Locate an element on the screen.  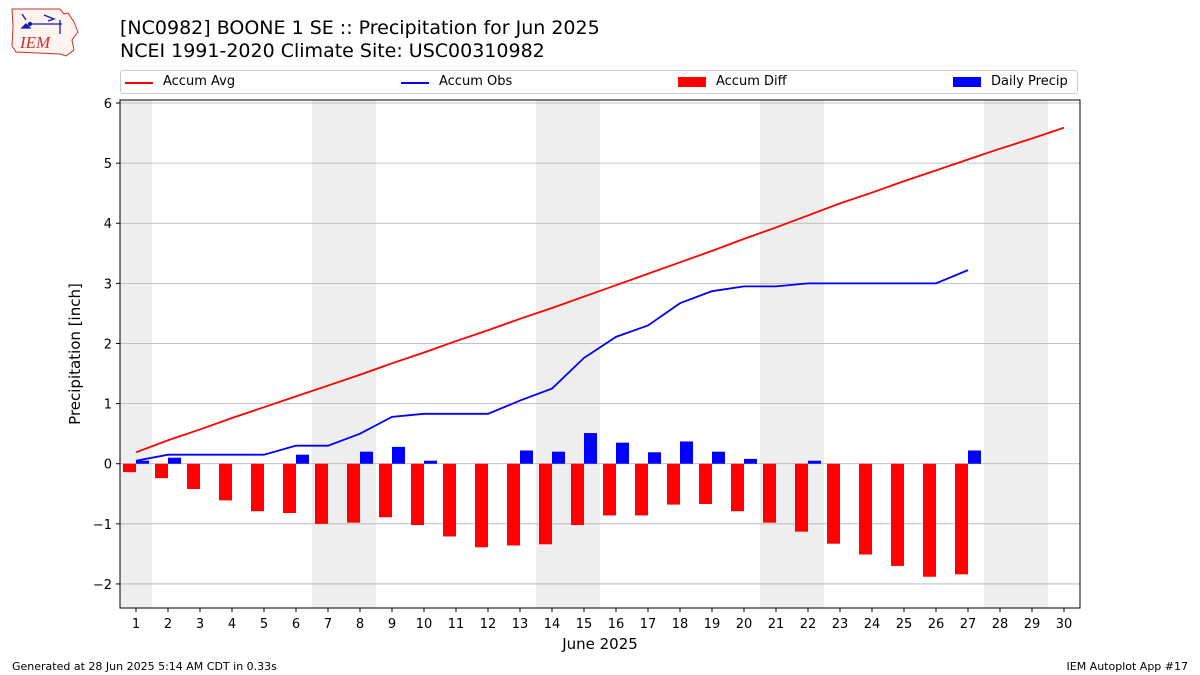
x-tick-label: 23 is located at coordinates (840, 624).